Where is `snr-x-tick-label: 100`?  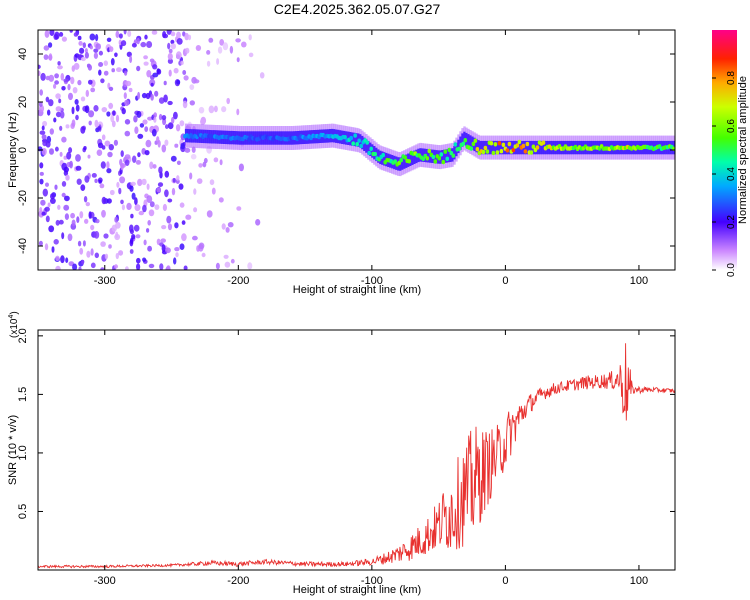 snr-x-tick-label: 100 is located at coordinates (639, 581).